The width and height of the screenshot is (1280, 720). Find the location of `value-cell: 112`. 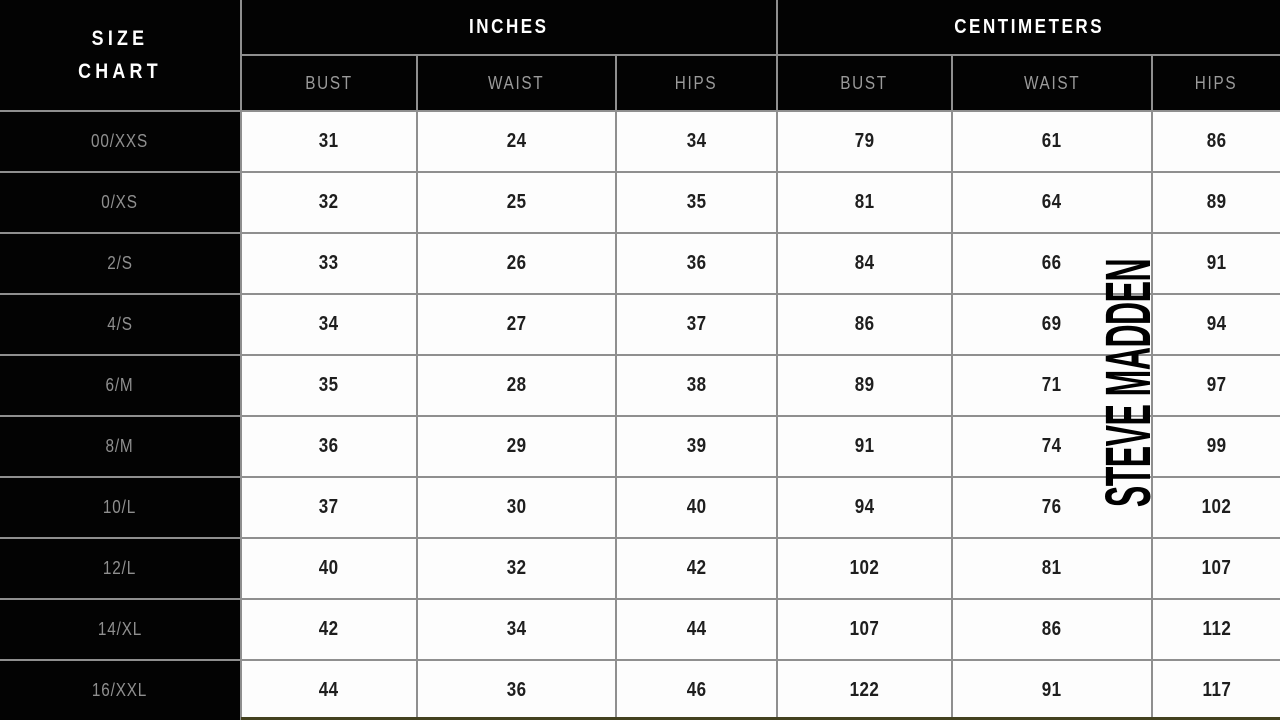

value-cell: 112 is located at coordinates (1216, 629).